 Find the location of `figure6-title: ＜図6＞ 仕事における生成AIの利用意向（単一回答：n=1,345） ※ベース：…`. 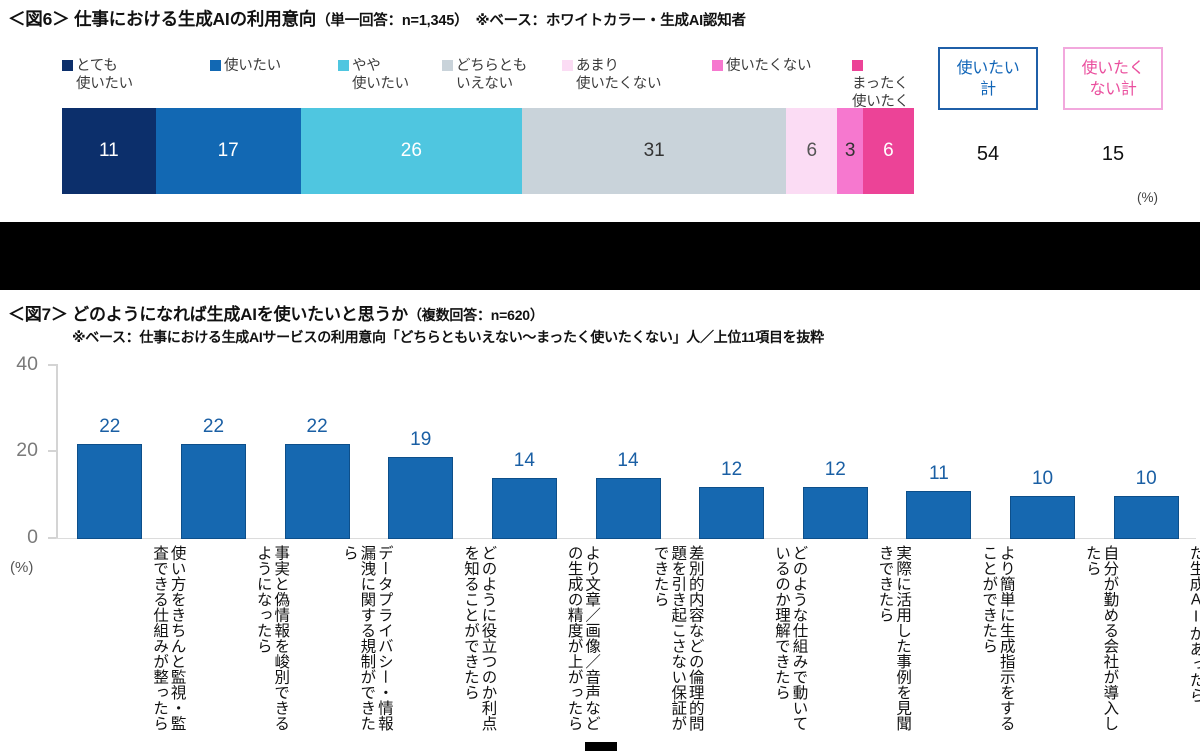

figure6-title: ＜図6＞ 仕事における生成AIの利用意向（単一回答：n=1,345） ※ベース：… is located at coordinates (377, 18).